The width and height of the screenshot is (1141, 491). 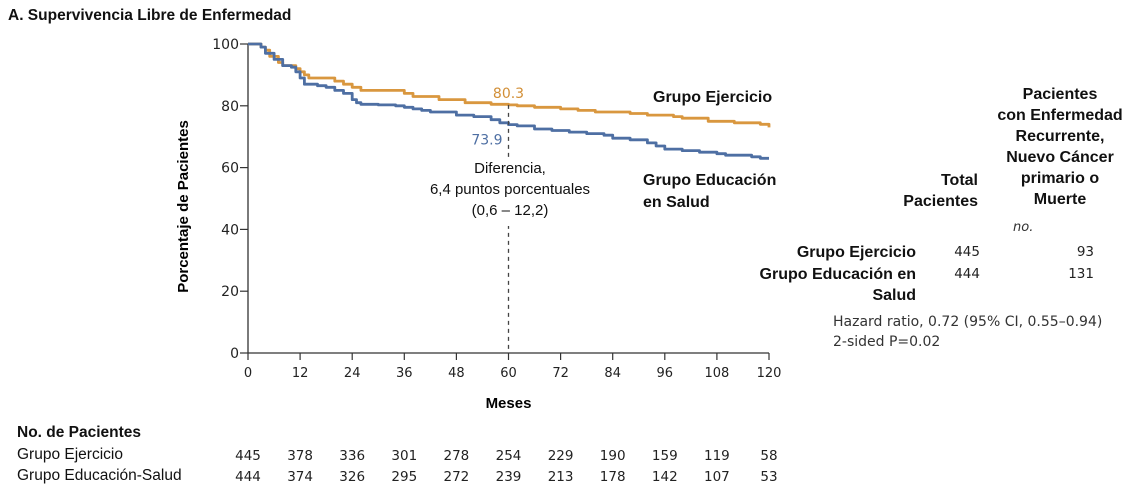 What do you see at coordinates (968, 322) in the screenshot?
I see `hazard-ratio: Hazard ratio, 0.72 (95% CI, 0.55–0.94)` at bounding box center [968, 322].